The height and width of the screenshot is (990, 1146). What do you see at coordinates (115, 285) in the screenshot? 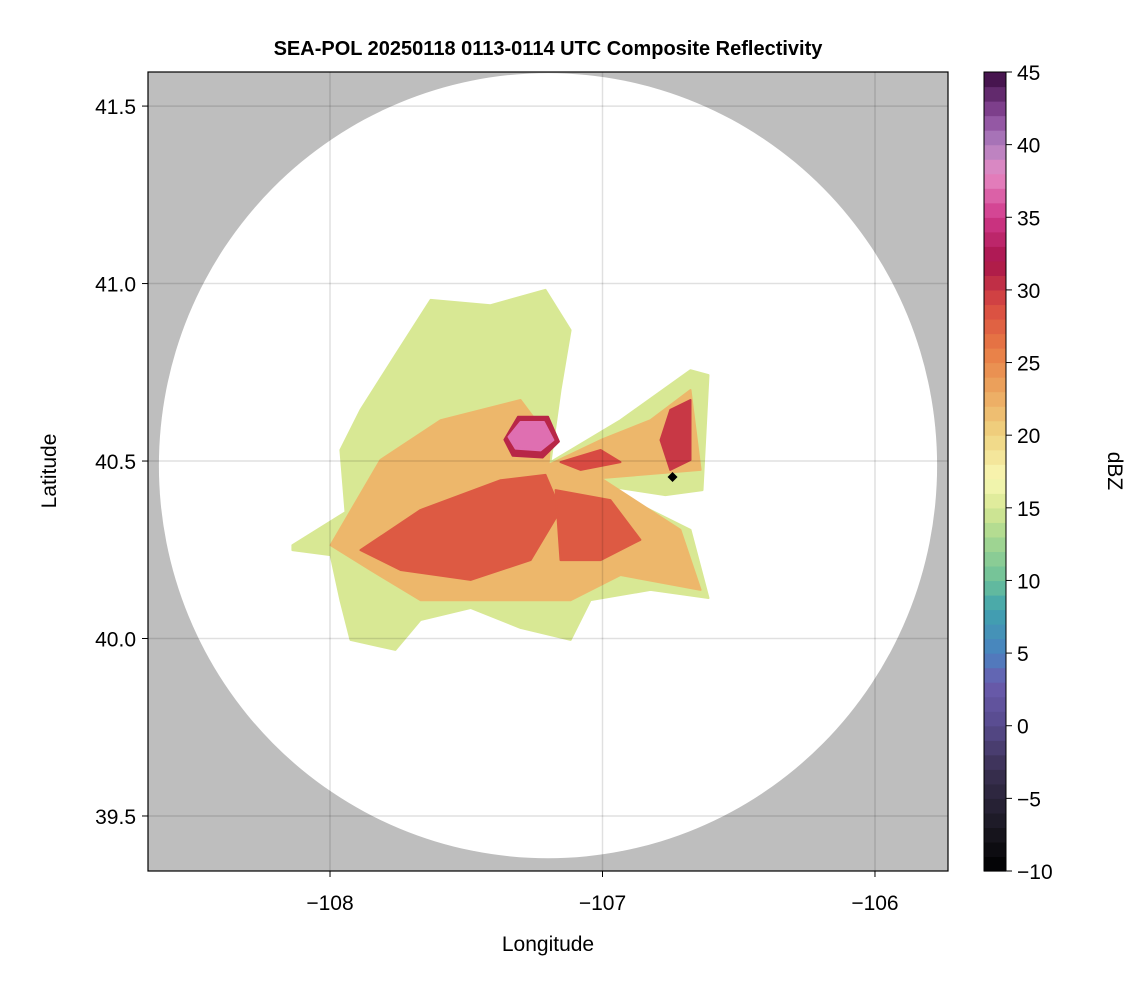
I see `y-tick-label: 41.0` at bounding box center [115, 285].